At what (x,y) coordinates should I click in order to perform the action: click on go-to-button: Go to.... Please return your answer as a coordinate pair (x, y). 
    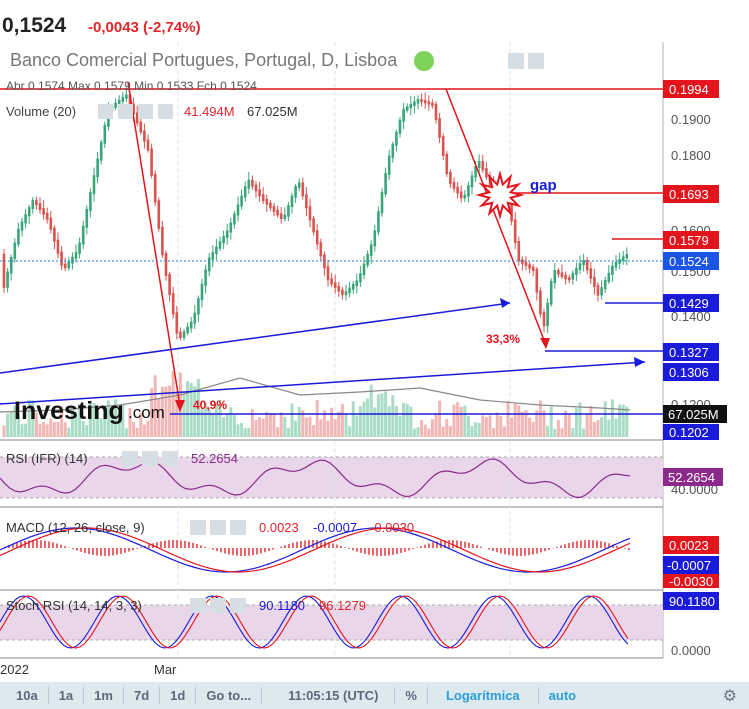
    Looking at the image, I should click on (229, 695).